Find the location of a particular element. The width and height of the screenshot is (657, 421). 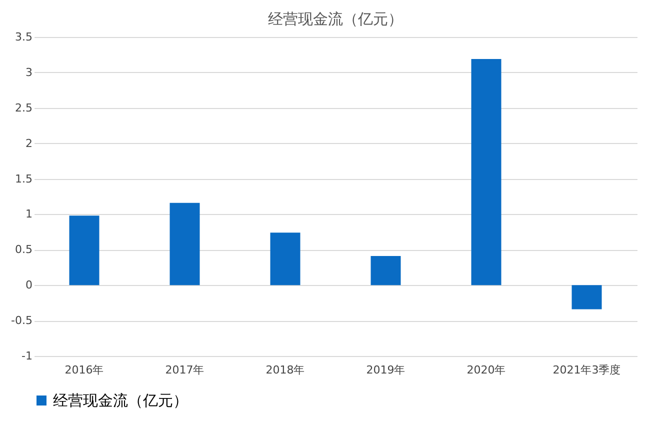

y-tick-label: -1 is located at coordinates (27, 356).